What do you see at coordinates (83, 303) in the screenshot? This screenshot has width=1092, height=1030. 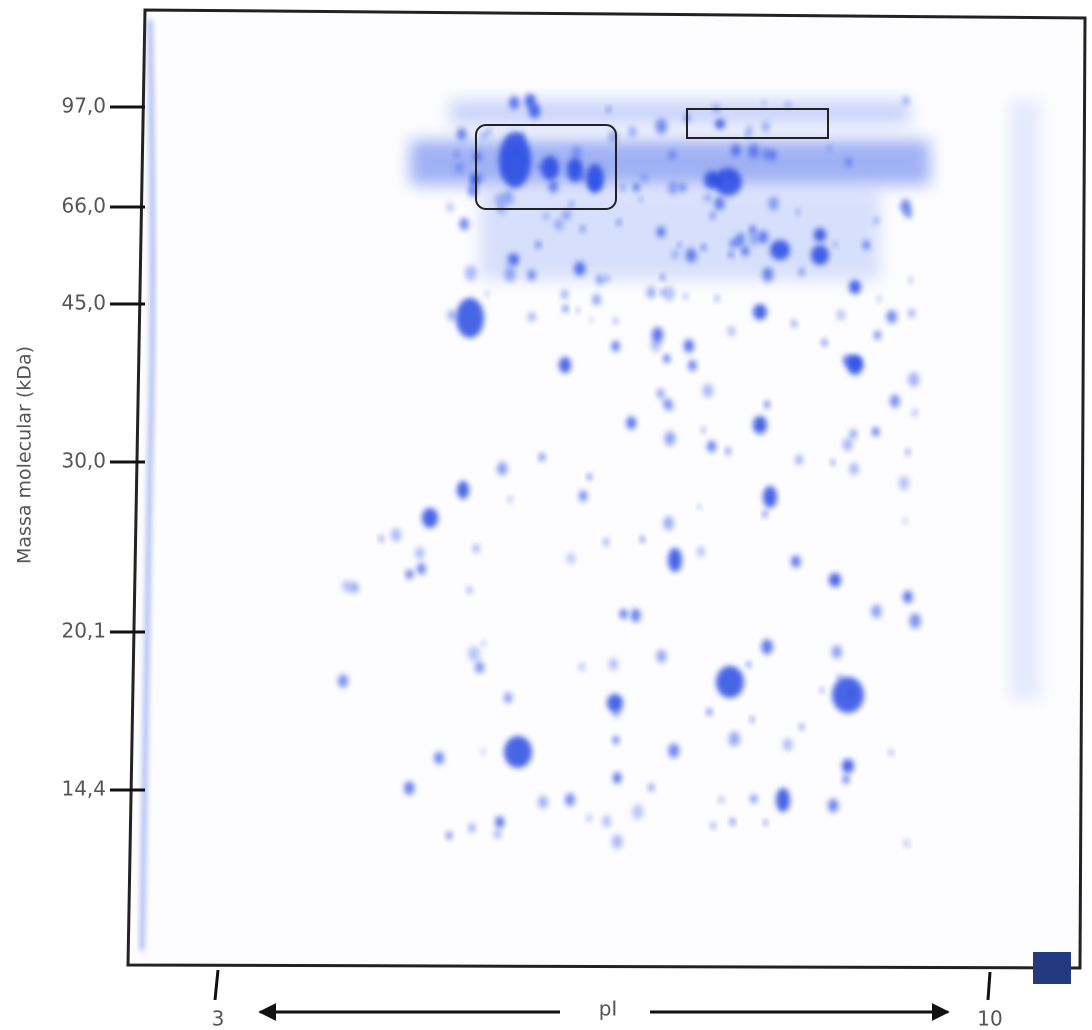 I see `marker-label: 45,0` at bounding box center [83, 303].